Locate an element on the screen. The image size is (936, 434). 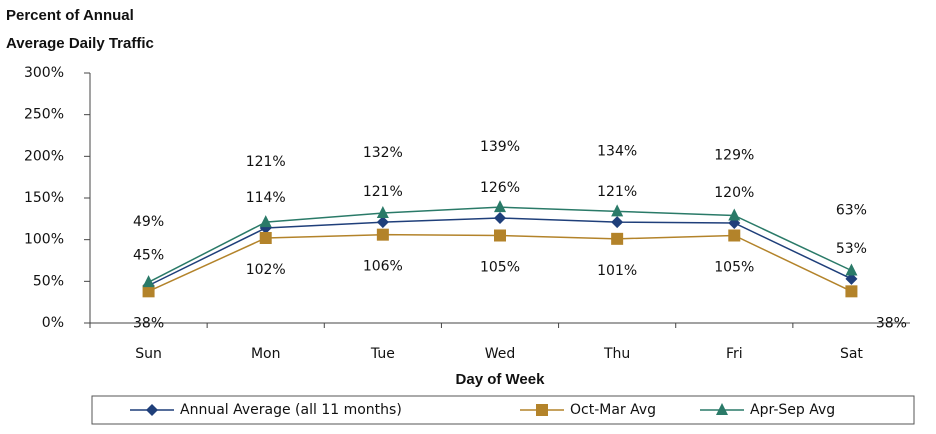
x-tick-label: Sun is located at coordinates (148, 354).